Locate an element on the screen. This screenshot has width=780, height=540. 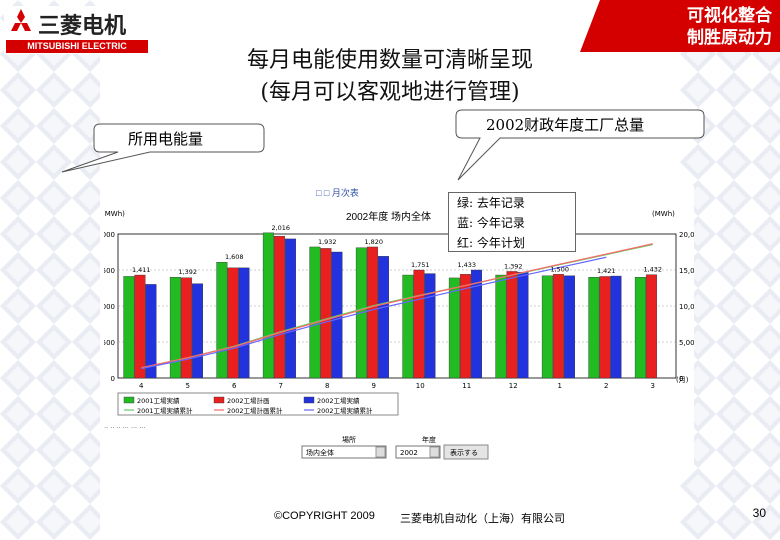
y-tick-label: 1,000 is located at coordinates (109, 307).